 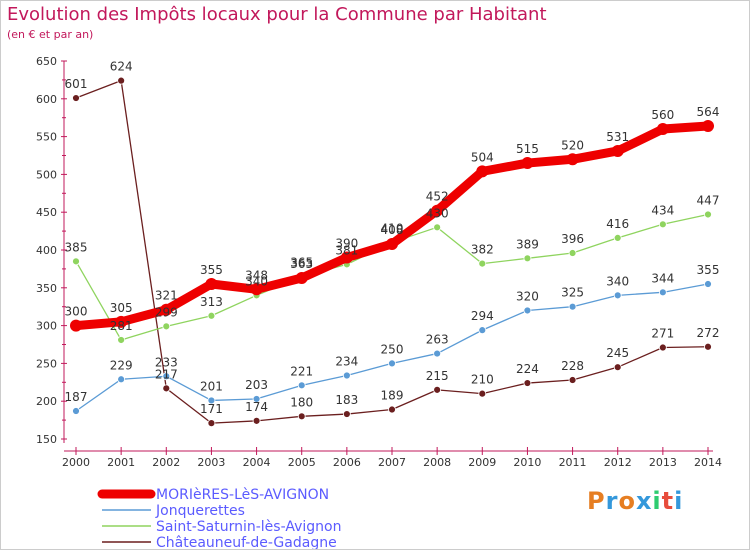 What do you see at coordinates (663, 462) in the screenshot?
I see `x-tick-label: 2013` at bounding box center [663, 462].